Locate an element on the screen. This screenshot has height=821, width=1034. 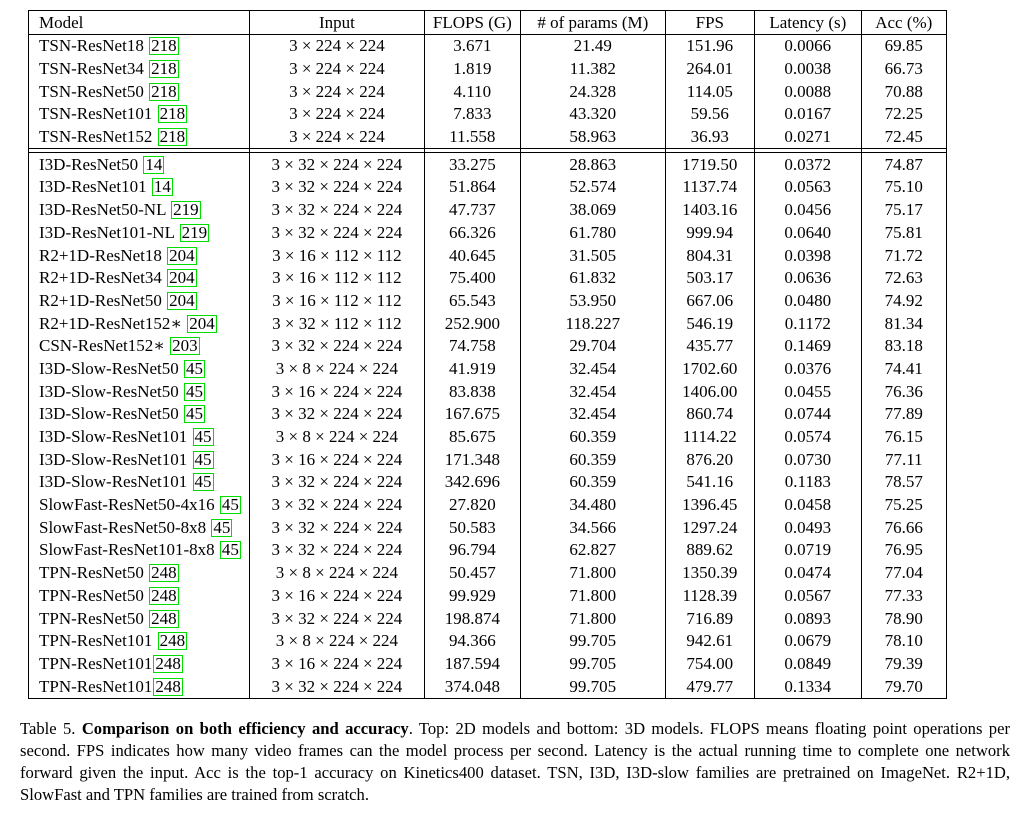
cell-flops: 11.558 is located at coordinates (472, 137).